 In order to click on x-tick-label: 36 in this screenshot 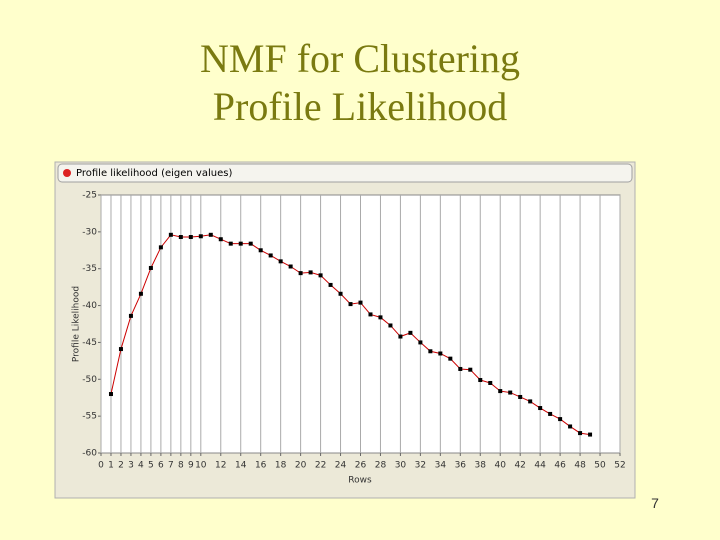, I will do `click(461, 466)`.